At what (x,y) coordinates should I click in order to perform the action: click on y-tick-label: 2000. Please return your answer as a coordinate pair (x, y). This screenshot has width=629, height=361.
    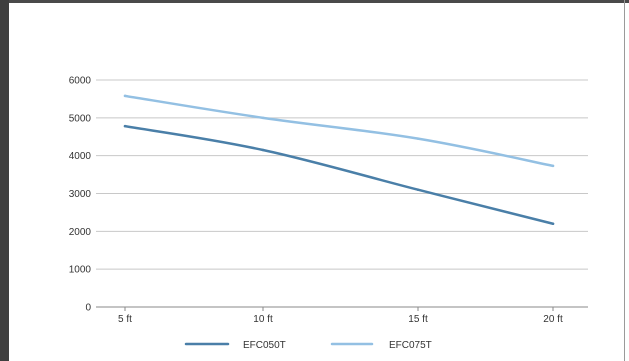
    Looking at the image, I should click on (80, 232).